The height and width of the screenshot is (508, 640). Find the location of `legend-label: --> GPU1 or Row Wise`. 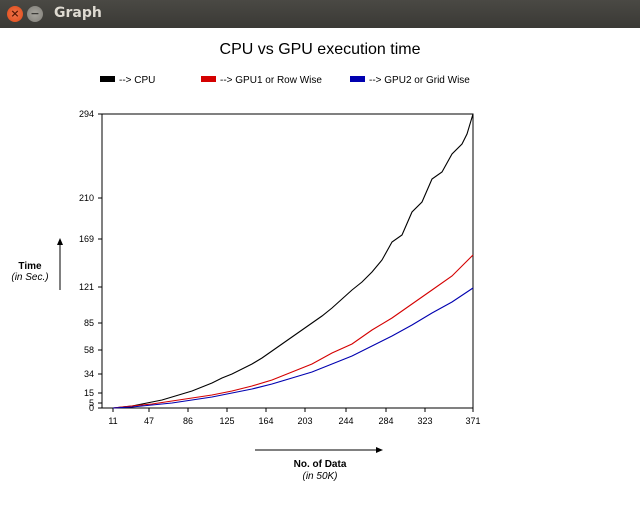

legend-label: --> GPU1 or Row Wise is located at coordinates (271, 80).